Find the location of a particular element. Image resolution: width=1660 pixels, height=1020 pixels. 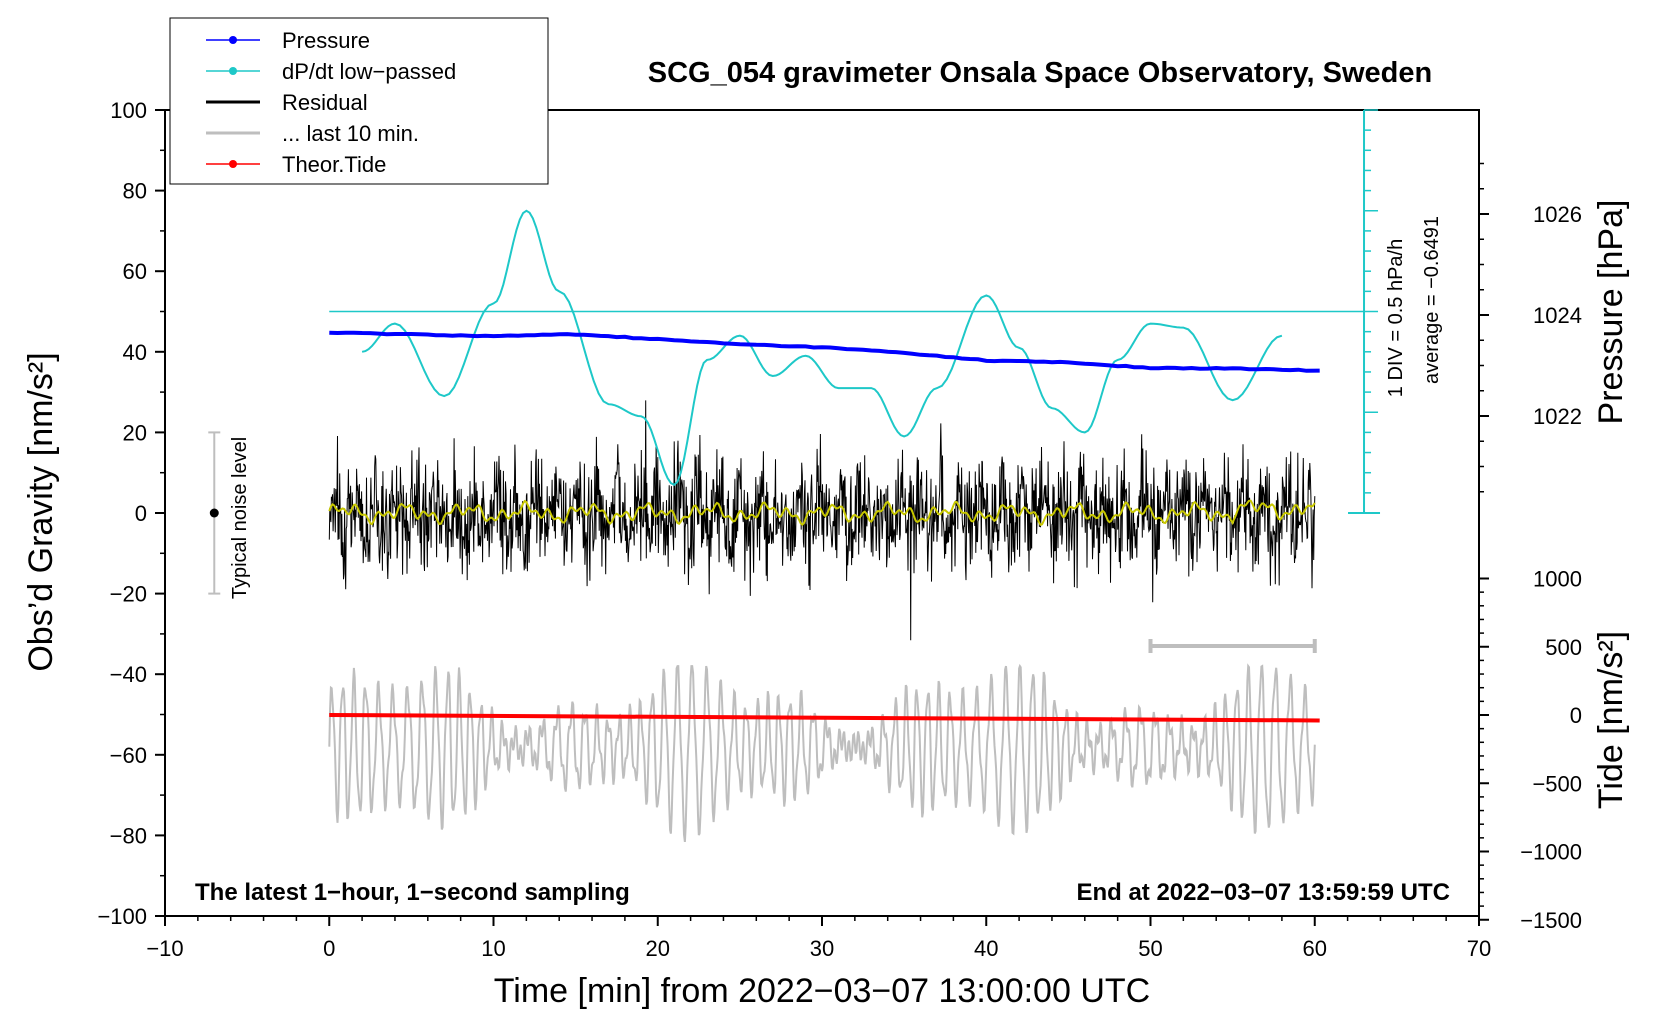

x-tick-label: 70 is located at coordinates (1479, 948).